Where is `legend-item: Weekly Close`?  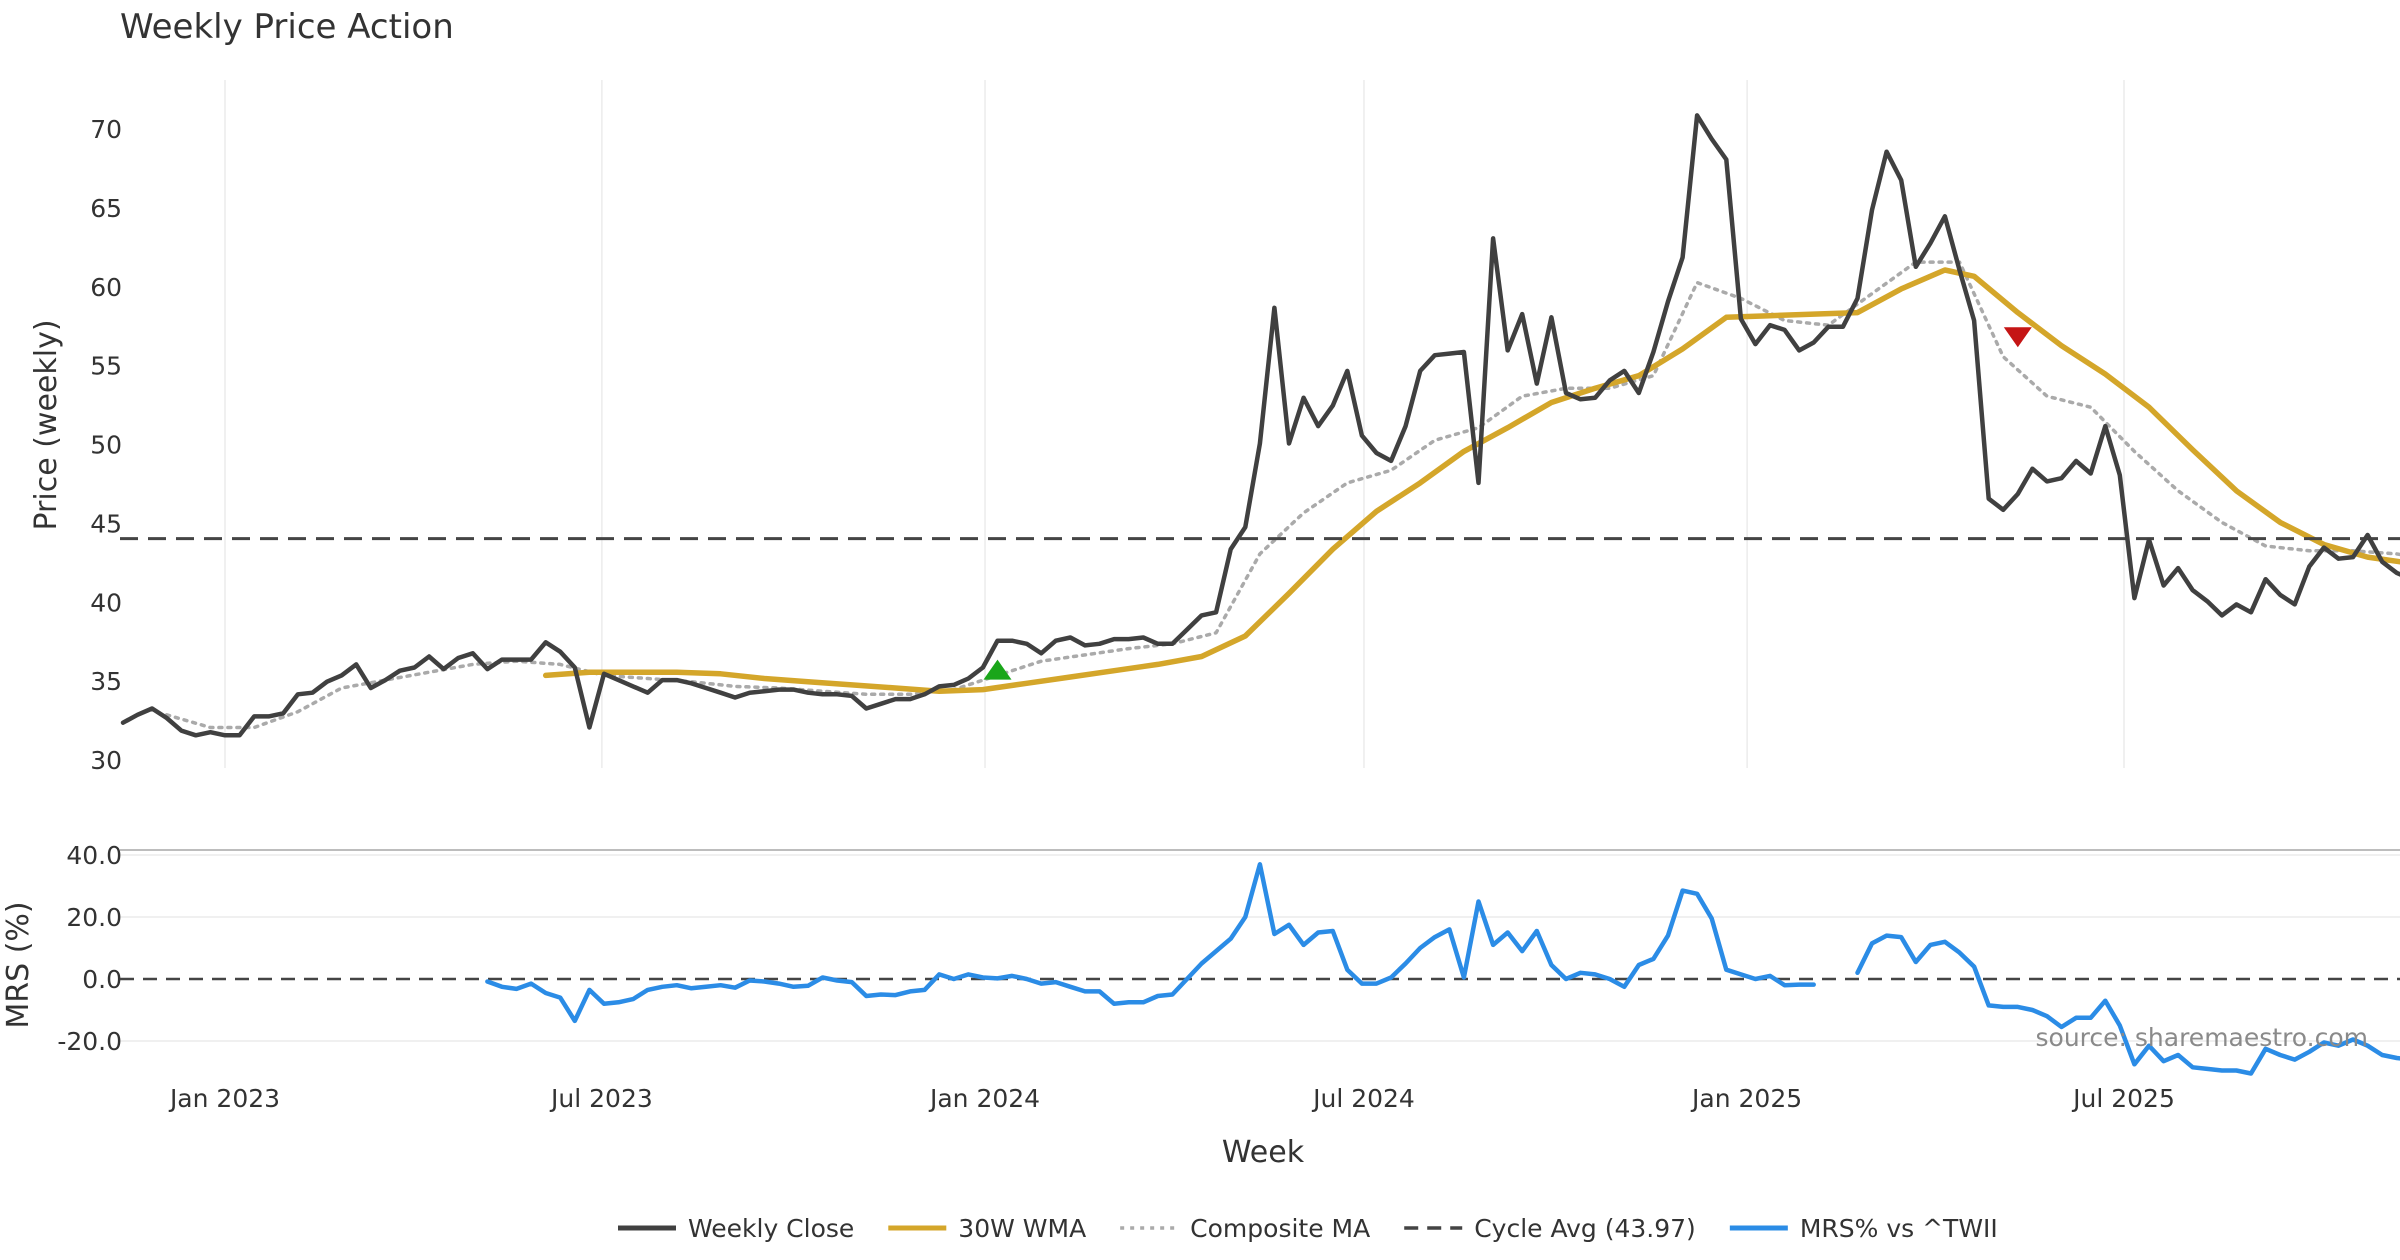 legend-item: Weekly Close is located at coordinates (736, 1228).